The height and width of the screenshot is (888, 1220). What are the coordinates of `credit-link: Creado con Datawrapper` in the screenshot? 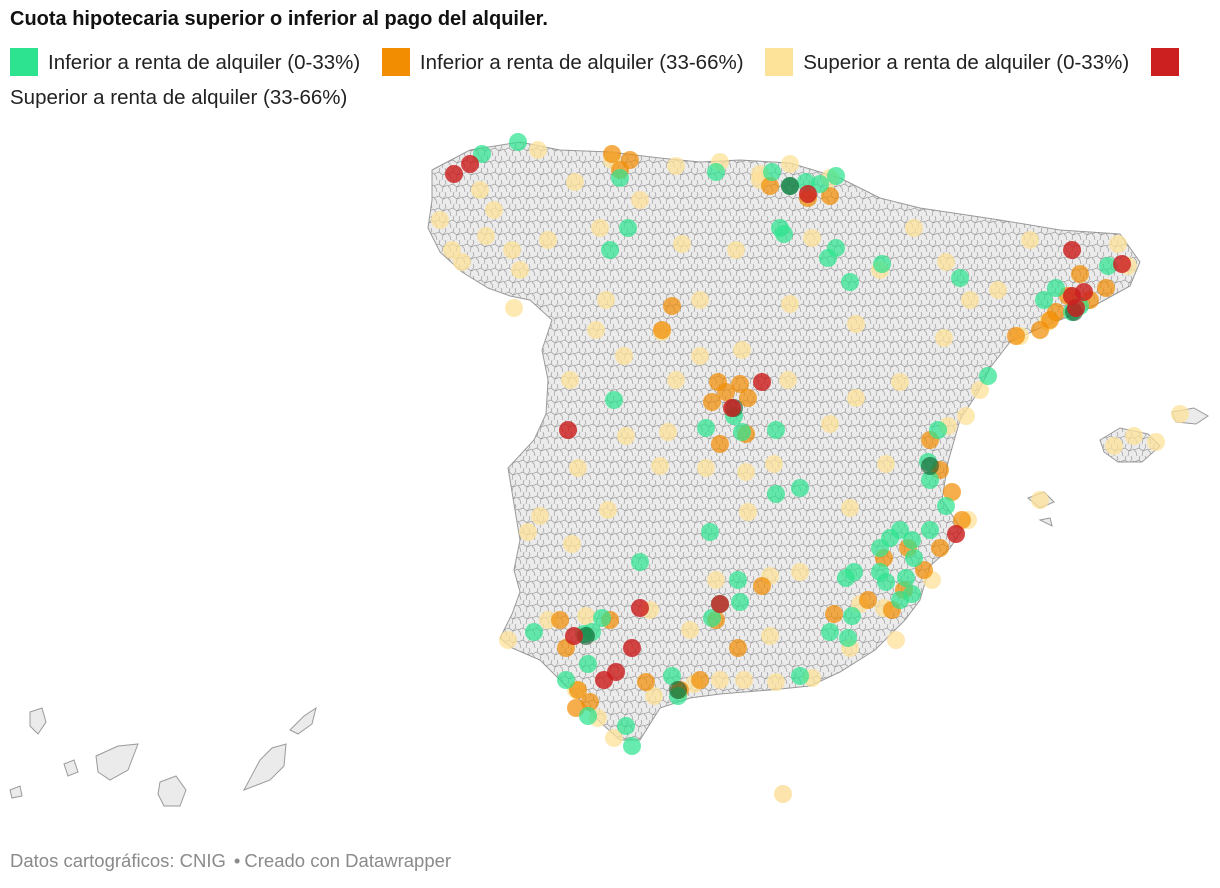 It's located at (348, 860).